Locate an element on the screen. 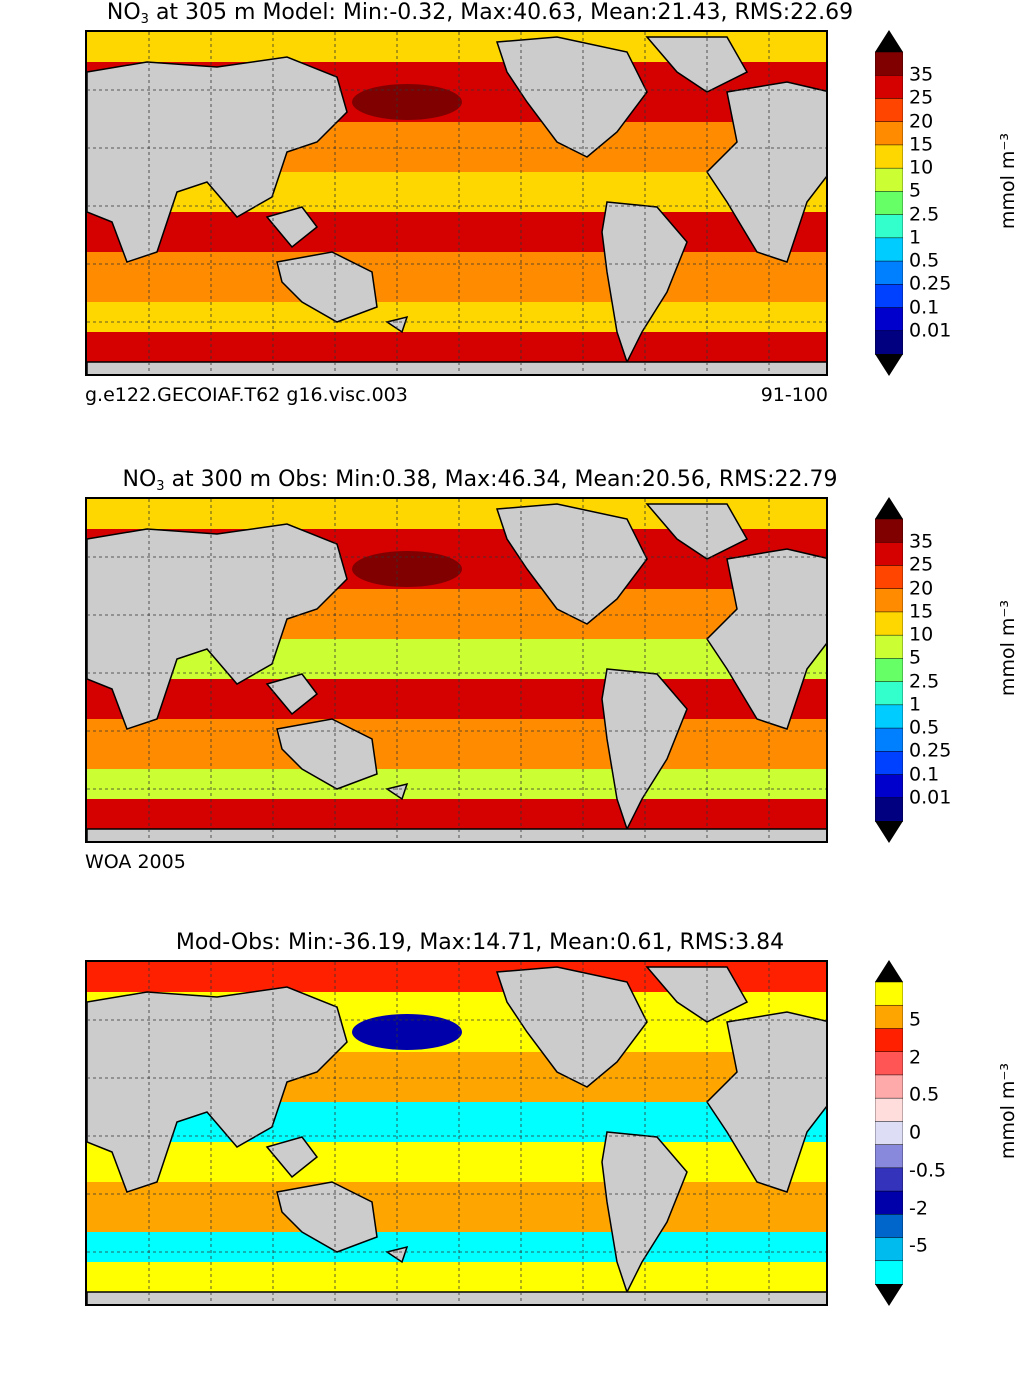 This screenshot has width=1018, height=1380. years-label: 91-100 is located at coordinates (794, 395).